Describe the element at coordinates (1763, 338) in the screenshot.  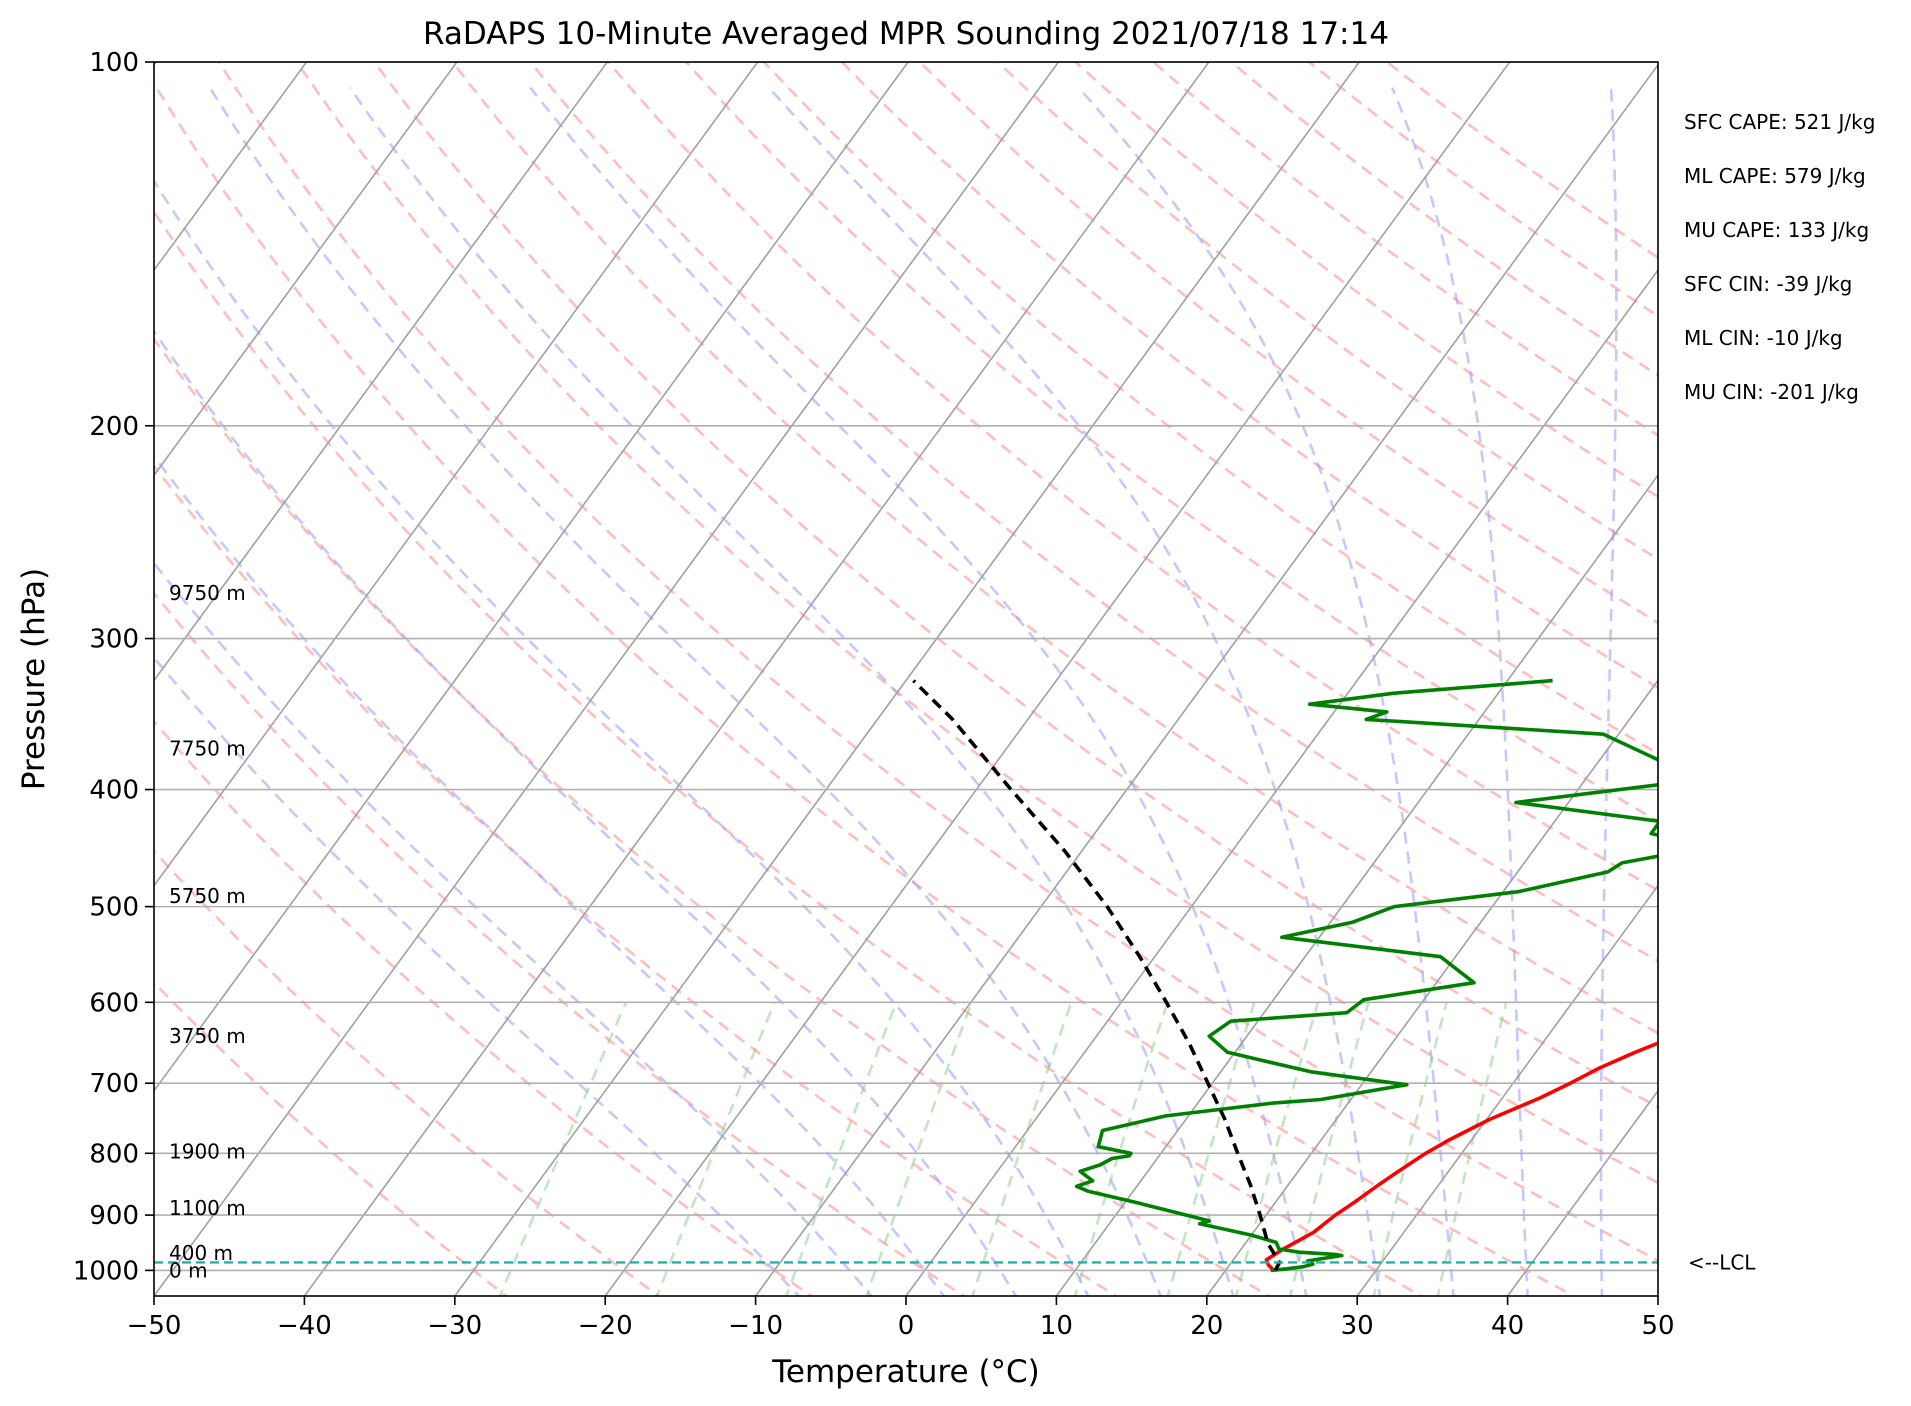
I see `cape-cin-annotation: ML CIN: -10 J/kg` at that location.